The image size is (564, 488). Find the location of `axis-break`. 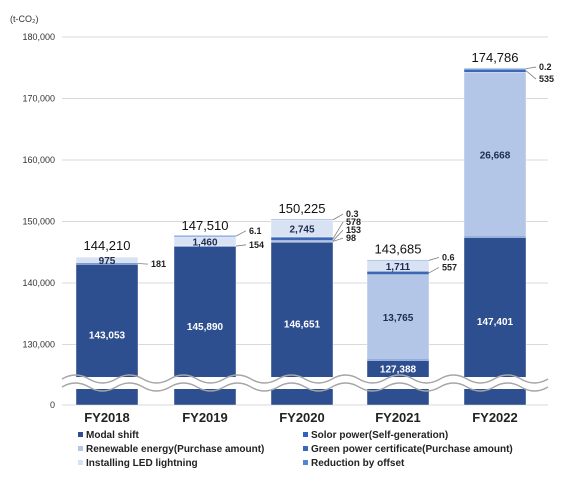

axis-break is located at coordinates (305, 383).